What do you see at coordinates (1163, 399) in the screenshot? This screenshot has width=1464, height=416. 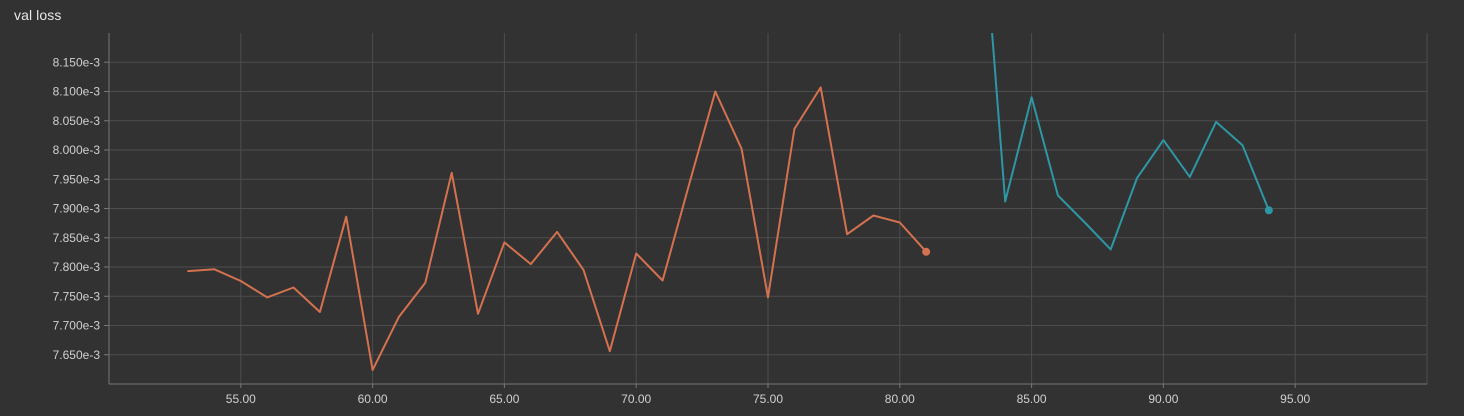 I see `x-tick-label: 90.00` at bounding box center [1163, 399].